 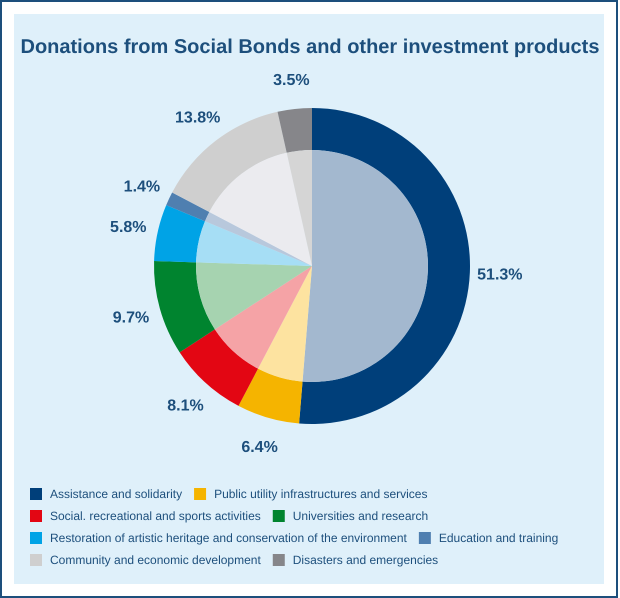 I want to click on legend-label: Restoration of artistic heritage and conservation of the environment, so click(x=229, y=538).